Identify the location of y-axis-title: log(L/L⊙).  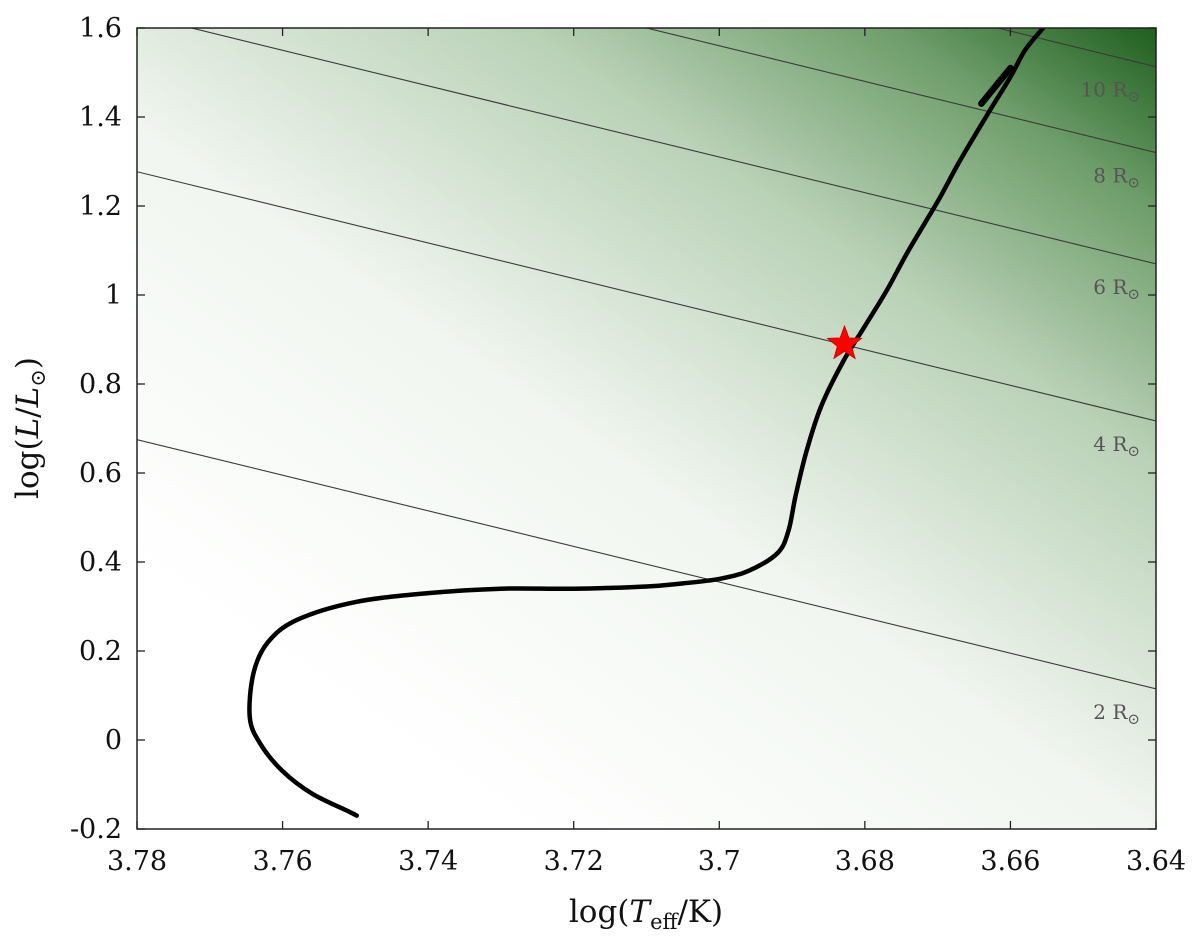
(30, 428).